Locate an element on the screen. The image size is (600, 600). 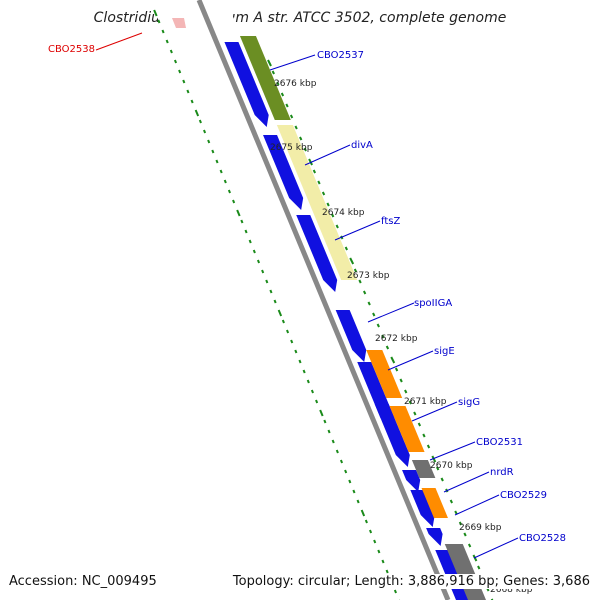
gene-label-sigg: sigG is located at coordinates (469, 402).